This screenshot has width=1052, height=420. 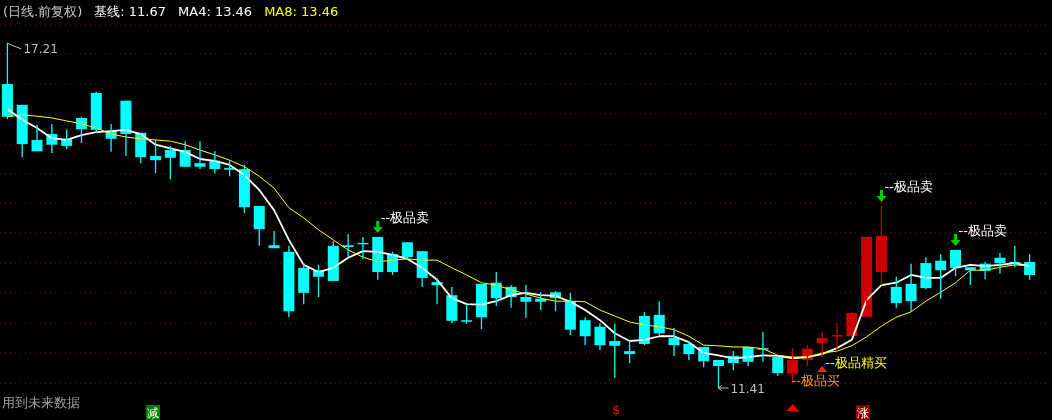 What do you see at coordinates (815, 381) in the screenshot?
I see `annotation: --极品买` at bounding box center [815, 381].